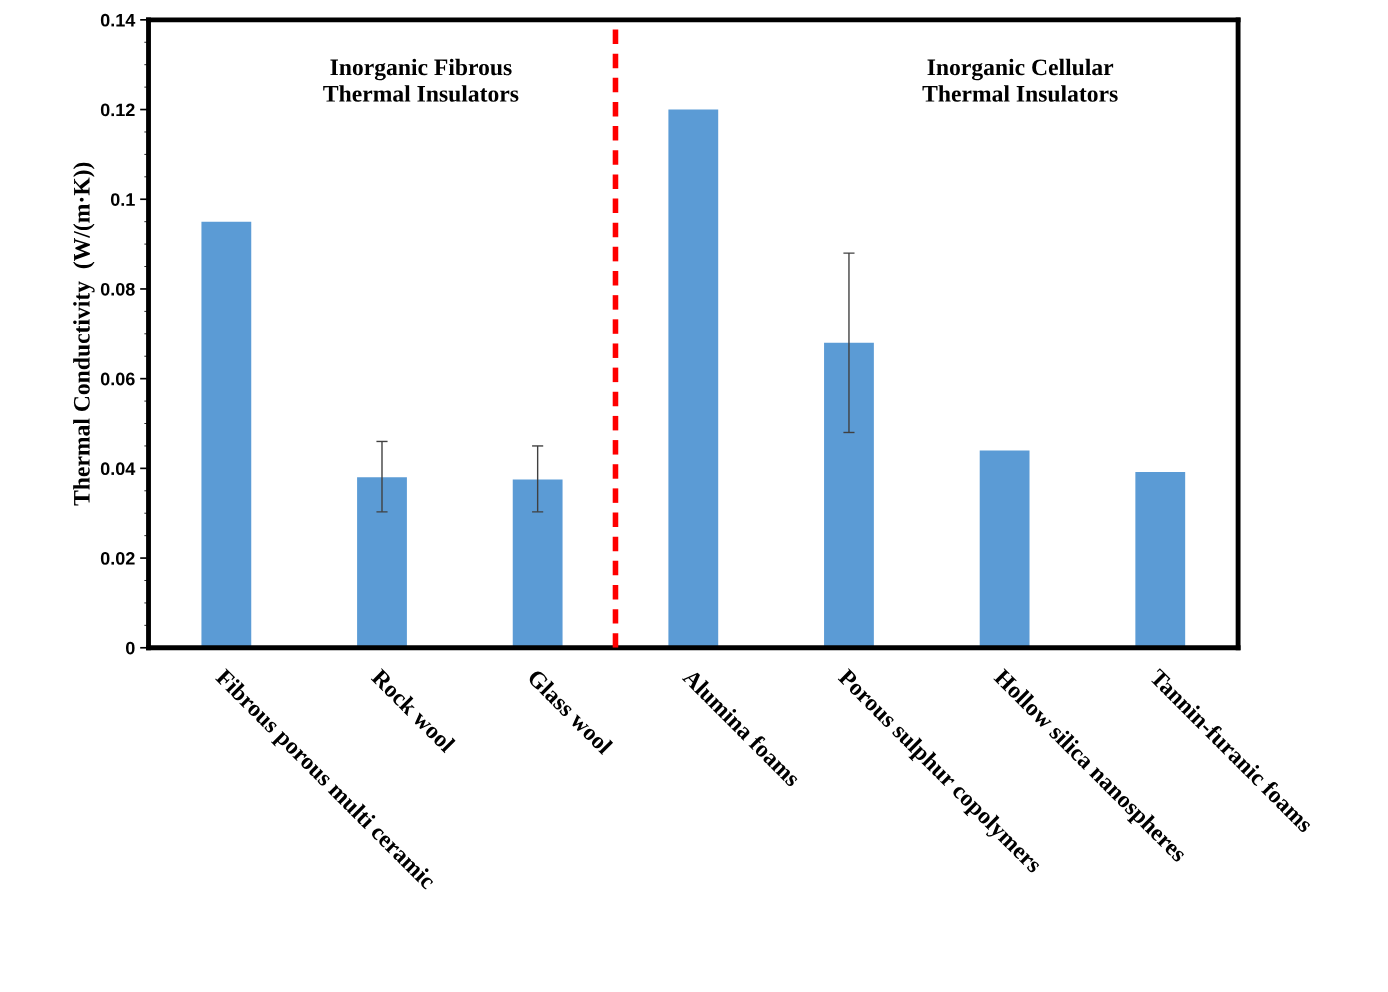 The image size is (1388, 992). I want to click on y-tick-label: 0.06, so click(117, 379).